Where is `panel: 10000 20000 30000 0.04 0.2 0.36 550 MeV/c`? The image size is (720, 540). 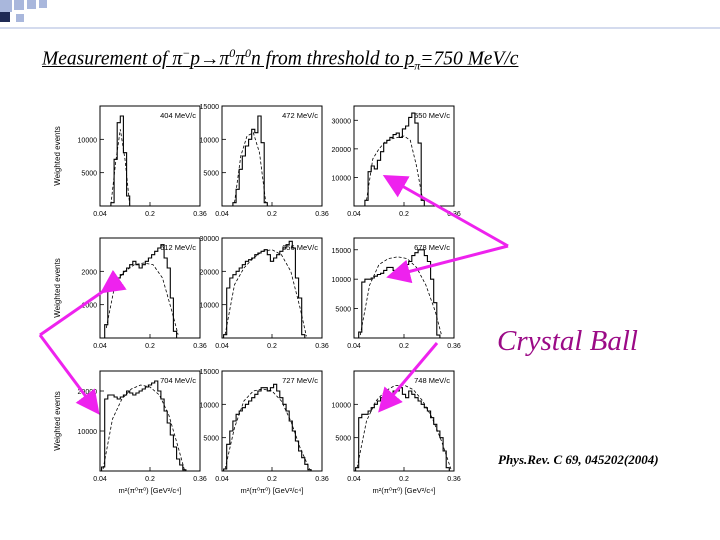
panel: 10000 20000 30000 0.04 0.2 0.36 550 MeV/c is located at coordinates (396, 161).